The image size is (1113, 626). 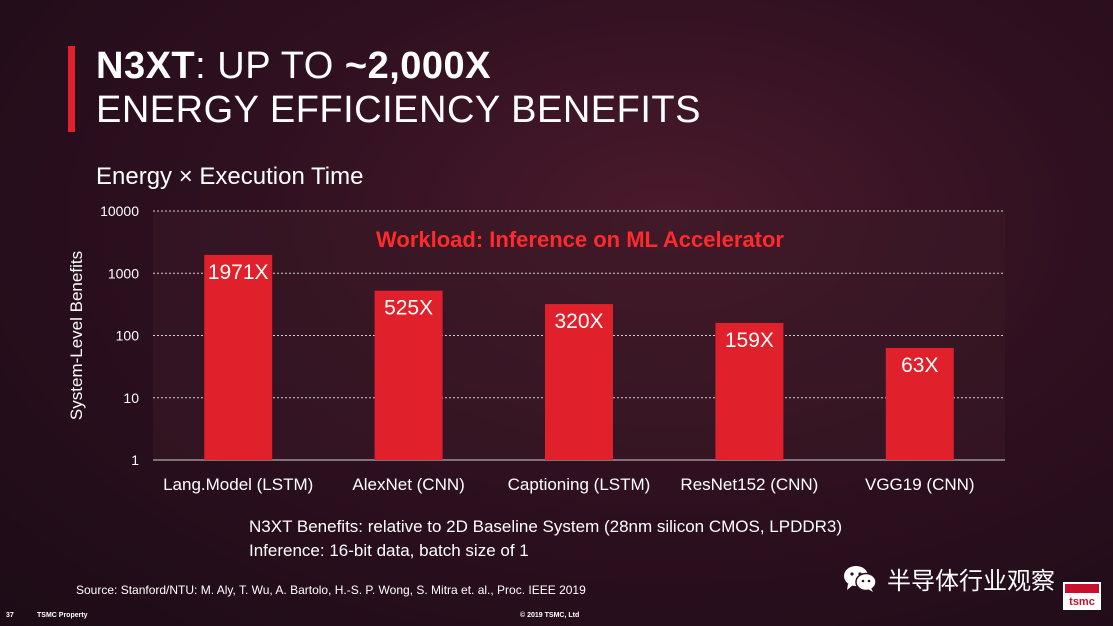 I want to click on footer-copyright: © 2019 TSMC, Ltd, so click(x=550, y=615).